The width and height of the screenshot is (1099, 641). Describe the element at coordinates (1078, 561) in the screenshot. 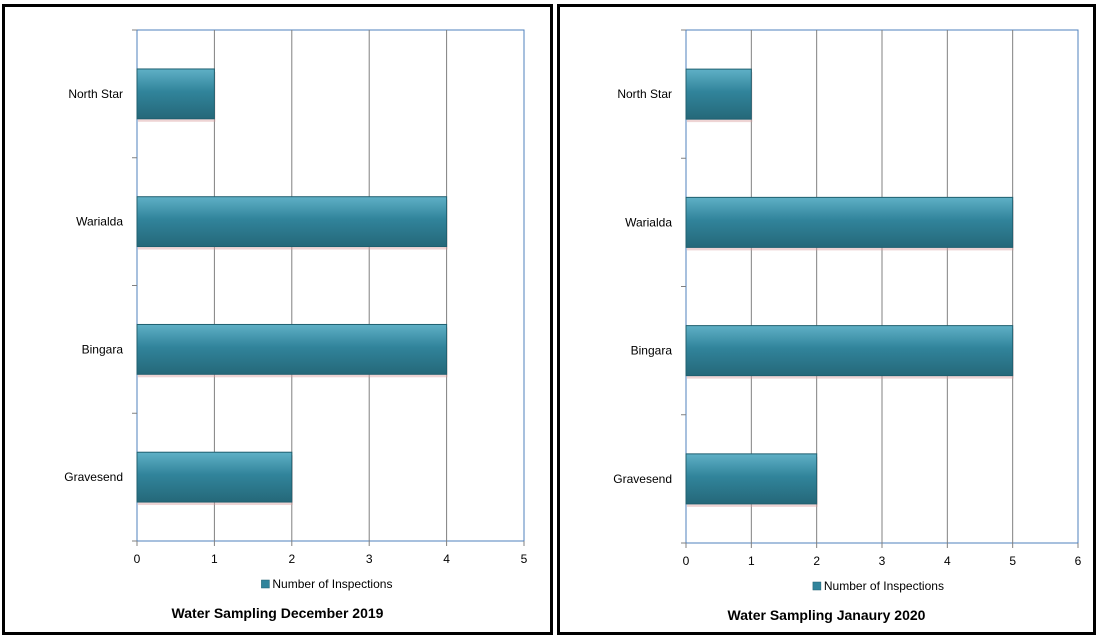

I see `x-tick-label: 6` at that location.